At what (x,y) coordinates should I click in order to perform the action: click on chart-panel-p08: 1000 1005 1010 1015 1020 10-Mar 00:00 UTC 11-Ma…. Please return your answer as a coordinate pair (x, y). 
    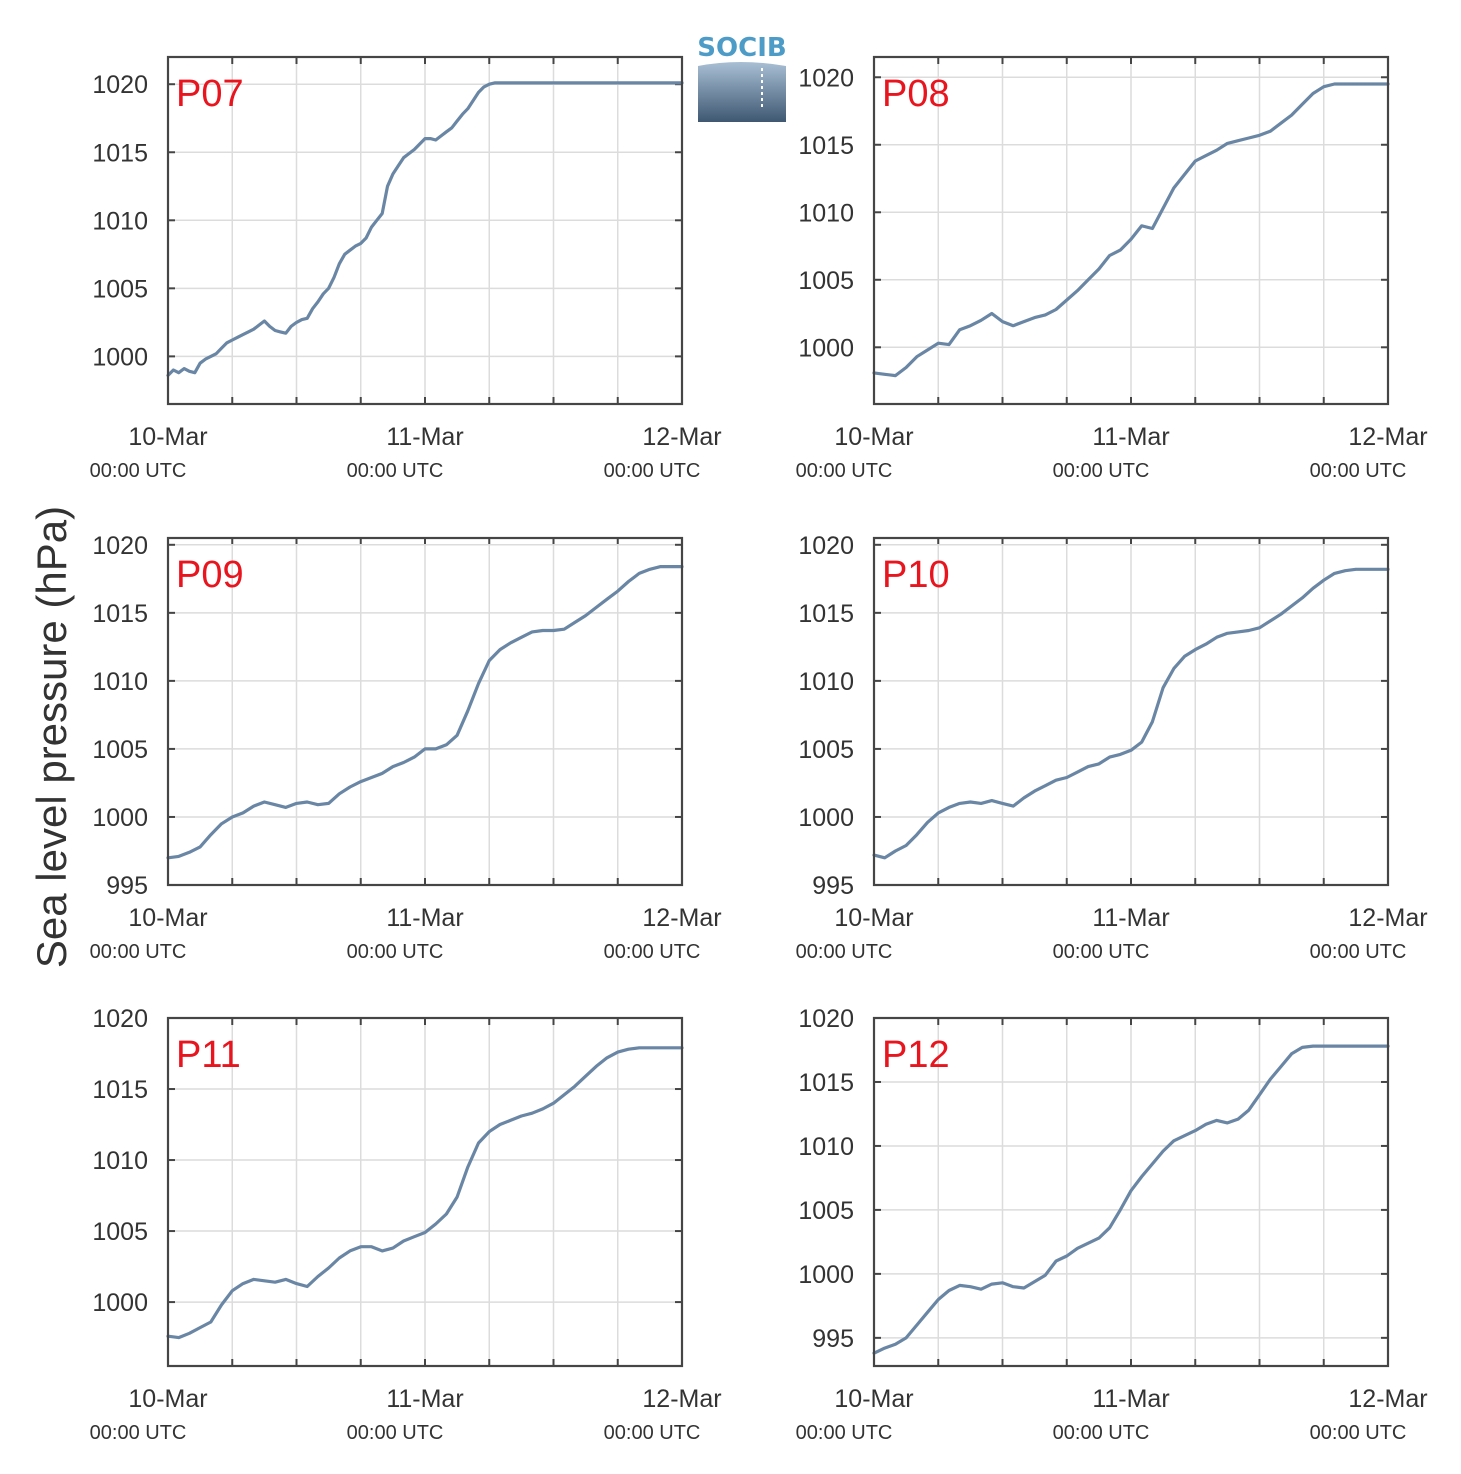
    Looking at the image, I should click on (1112, 268).